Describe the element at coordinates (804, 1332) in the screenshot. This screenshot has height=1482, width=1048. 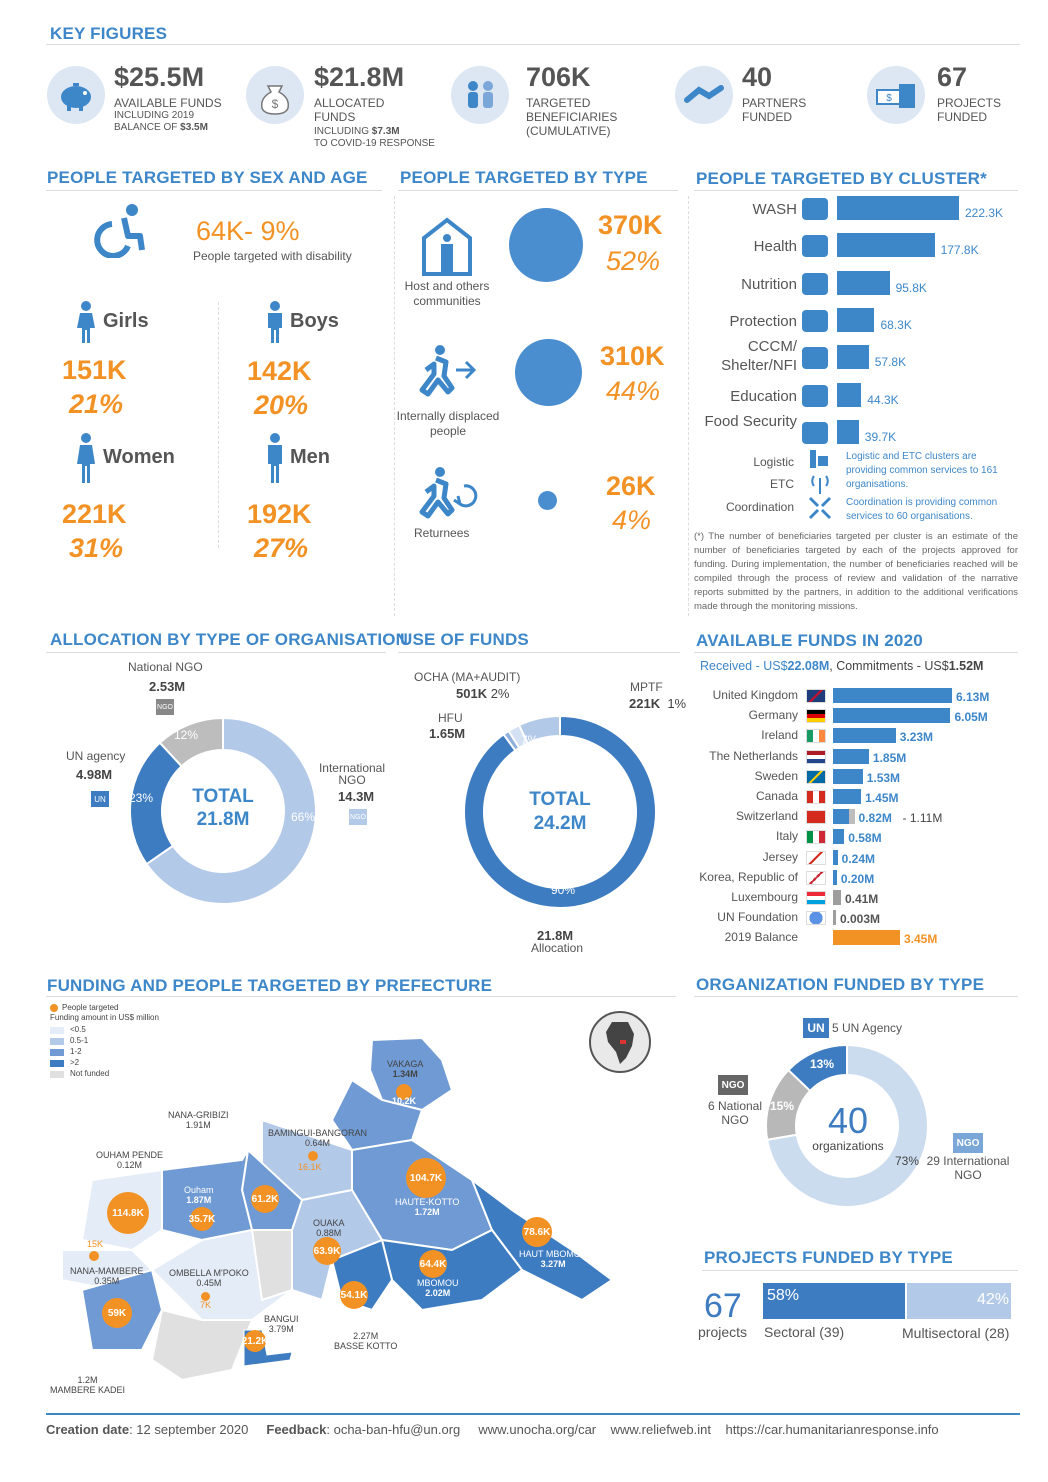
I see `sectoral-label: Sectoral (39)` at that location.